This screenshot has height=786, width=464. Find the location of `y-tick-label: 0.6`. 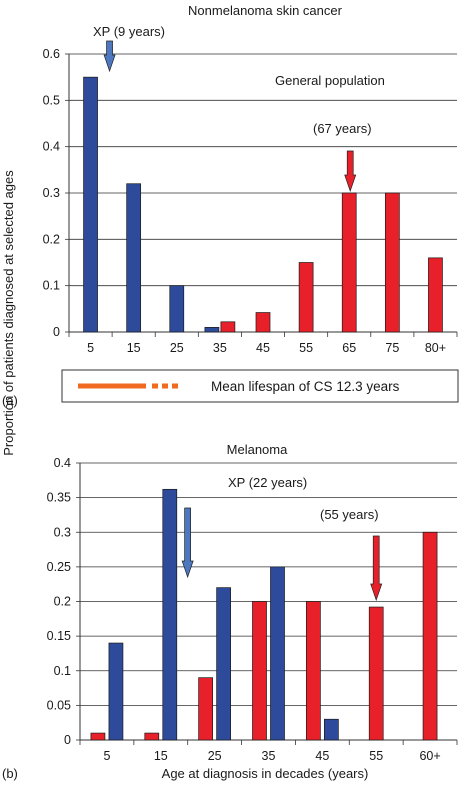

y-tick-label: 0.6 is located at coordinates (51, 54).